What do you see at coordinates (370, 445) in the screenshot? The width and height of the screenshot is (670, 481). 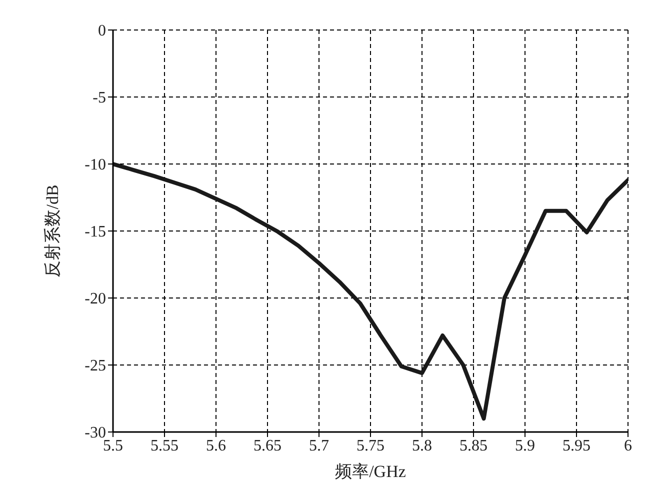 I see `x-tick-label: 5.75` at bounding box center [370, 445].